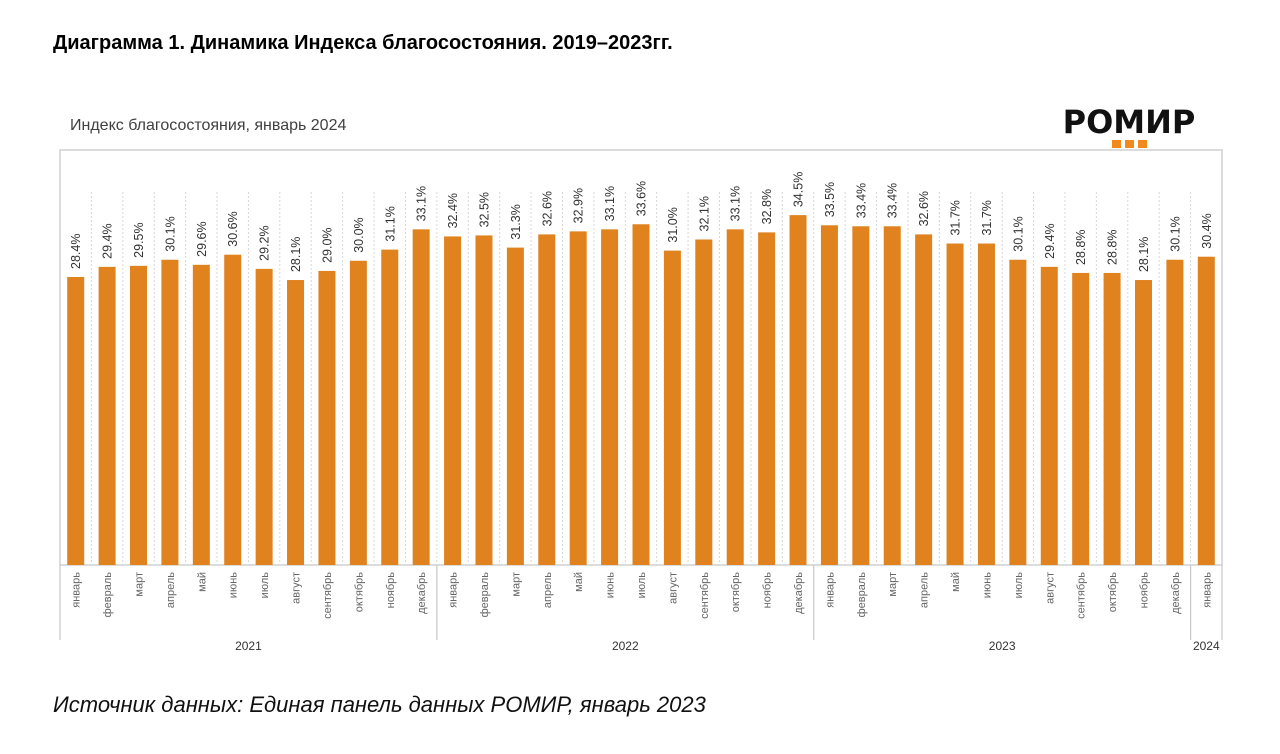  Describe the element at coordinates (673, 224) in the screenshot. I see `data-label: 31.0%` at that location.